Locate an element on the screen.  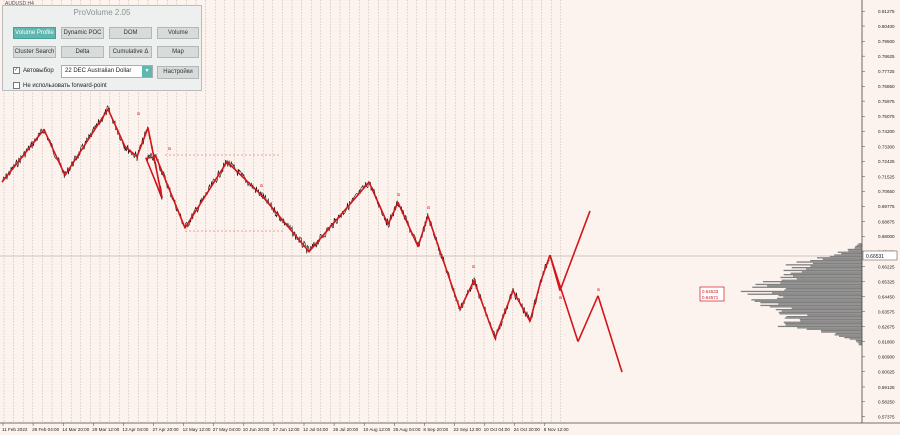
forward-point-checkbox: Не использовать forward-point is located at coordinates (60, 85).